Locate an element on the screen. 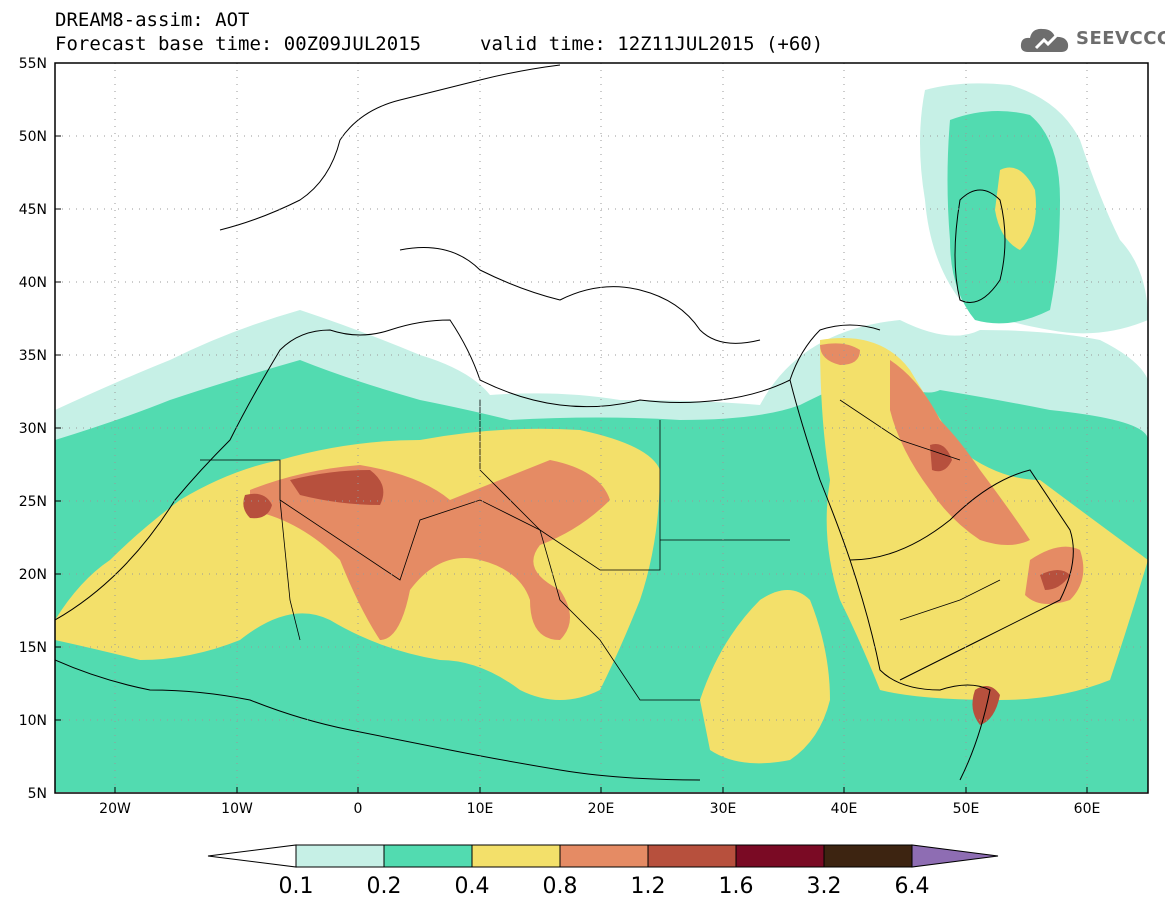  colorbar-label: 6.4 is located at coordinates (912, 886).